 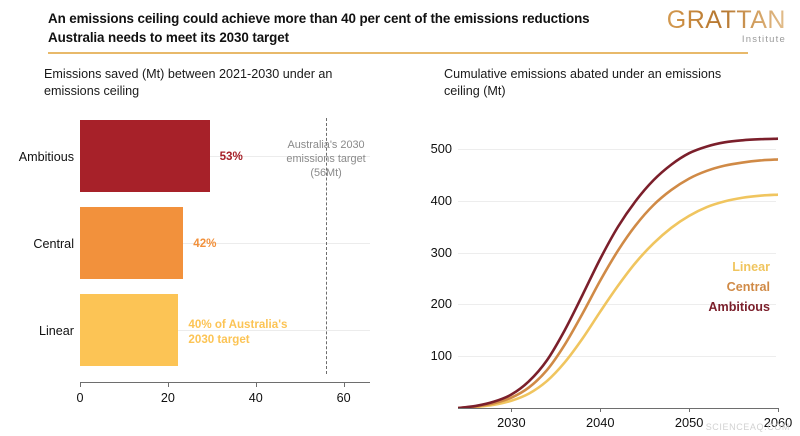 I want to click on target-dashed-line, so click(x=327, y=246).